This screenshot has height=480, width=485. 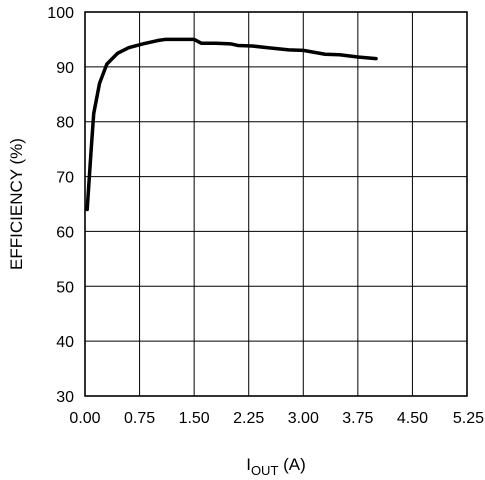 I want to click on y-axis-title: EFFICIENCY (%), so click(x=16, y=204).